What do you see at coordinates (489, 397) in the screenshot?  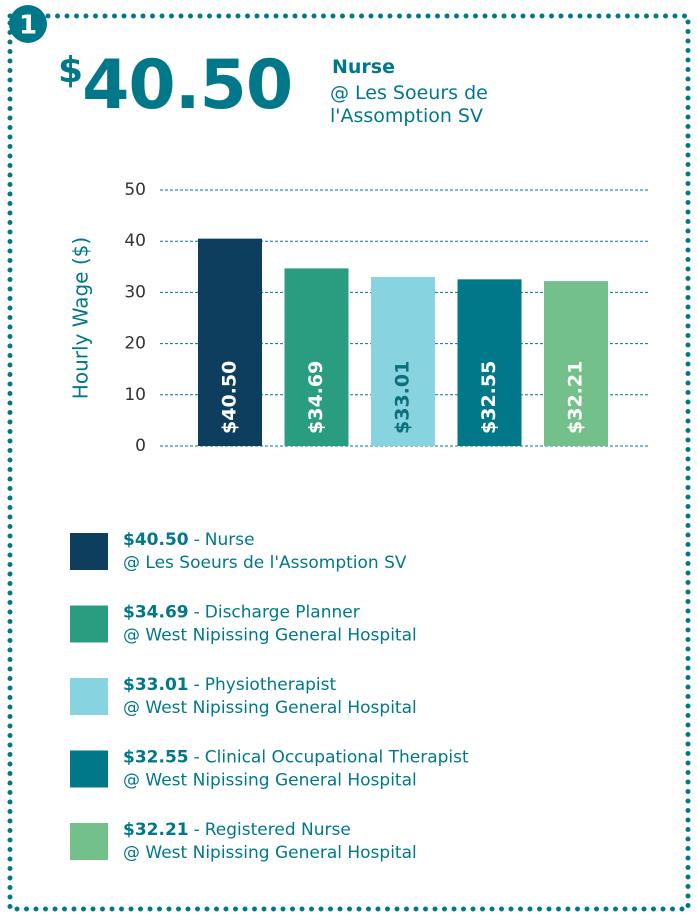 I see `bar-value-label: $32.55` at bounding box center [489, 397].